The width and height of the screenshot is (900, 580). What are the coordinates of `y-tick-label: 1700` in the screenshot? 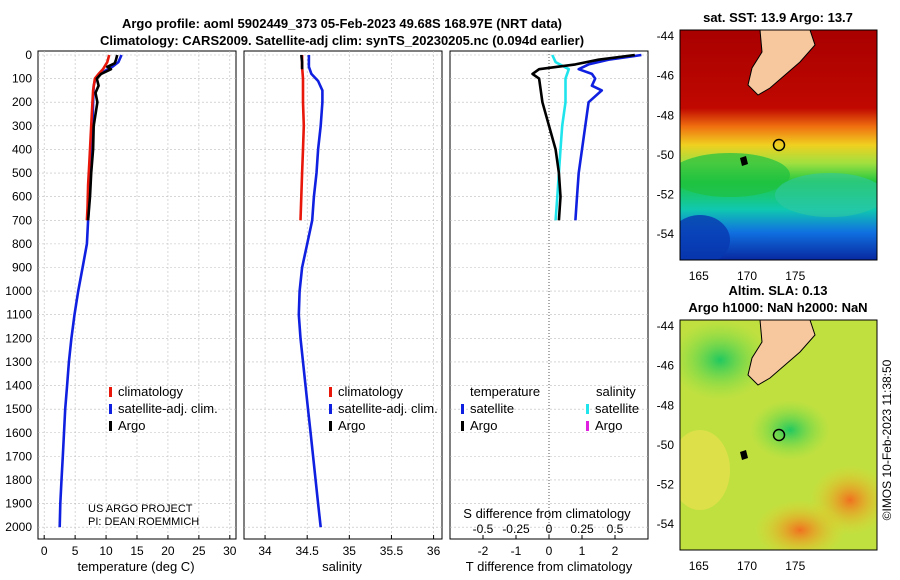 It's located at (18, 456).